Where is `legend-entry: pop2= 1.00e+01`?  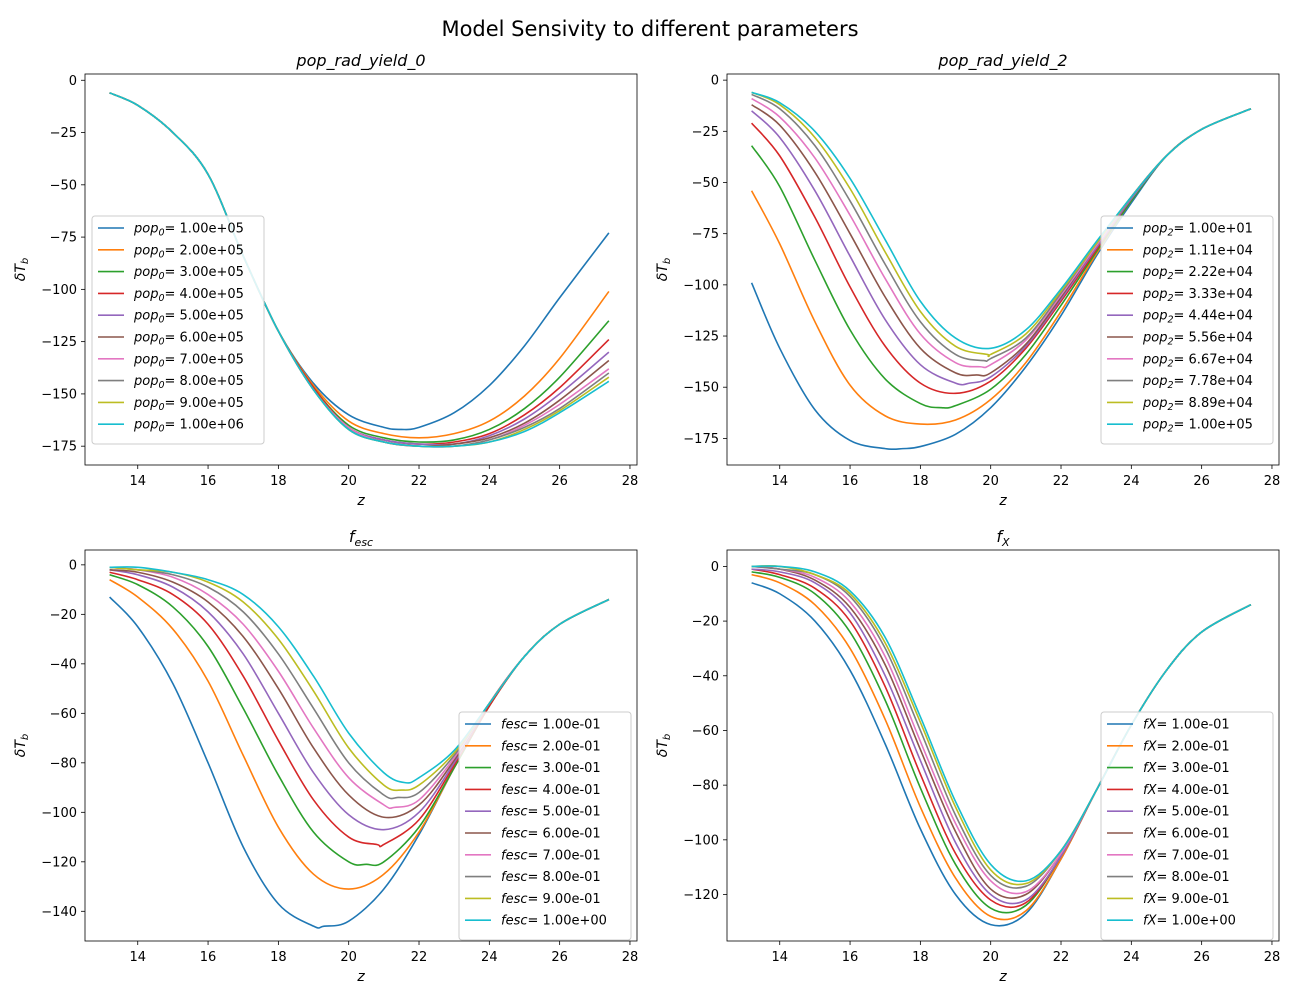
legend-entry: pop2= 1.00e+01 is located at coordinates (1197, 230).